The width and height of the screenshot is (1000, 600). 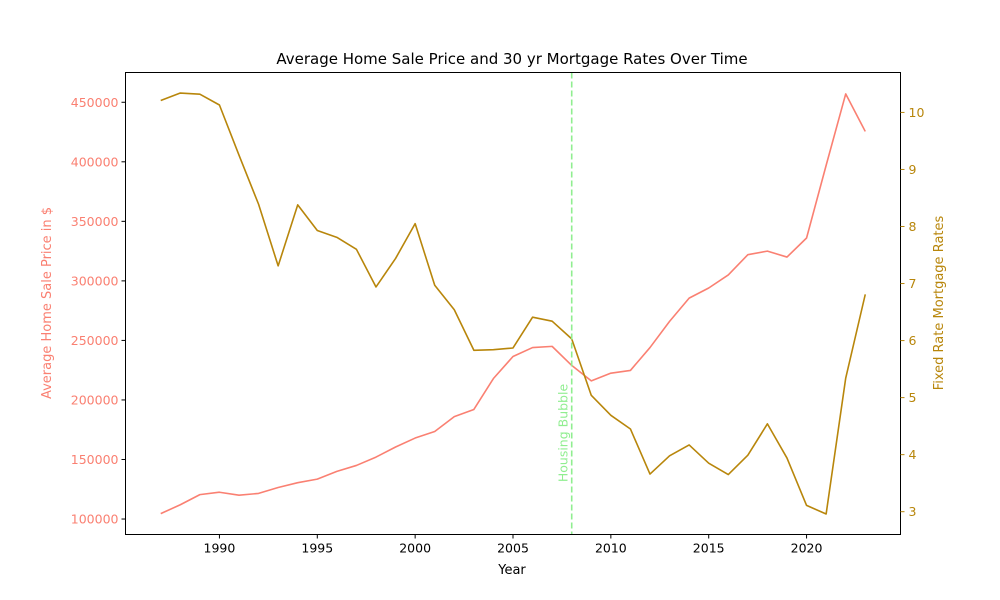 What do you see at coordinates (220, 548) in the screenshot?
I see `x-tick-label: 1990` at bounding box center [220, 548].